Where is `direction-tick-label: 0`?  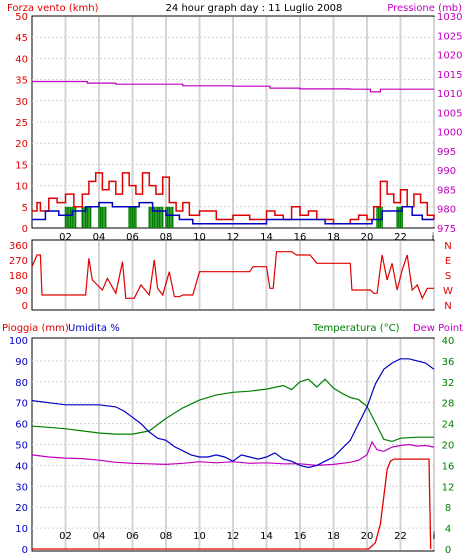 direction-tick-label: 0 is located at coordinates (25, 306).